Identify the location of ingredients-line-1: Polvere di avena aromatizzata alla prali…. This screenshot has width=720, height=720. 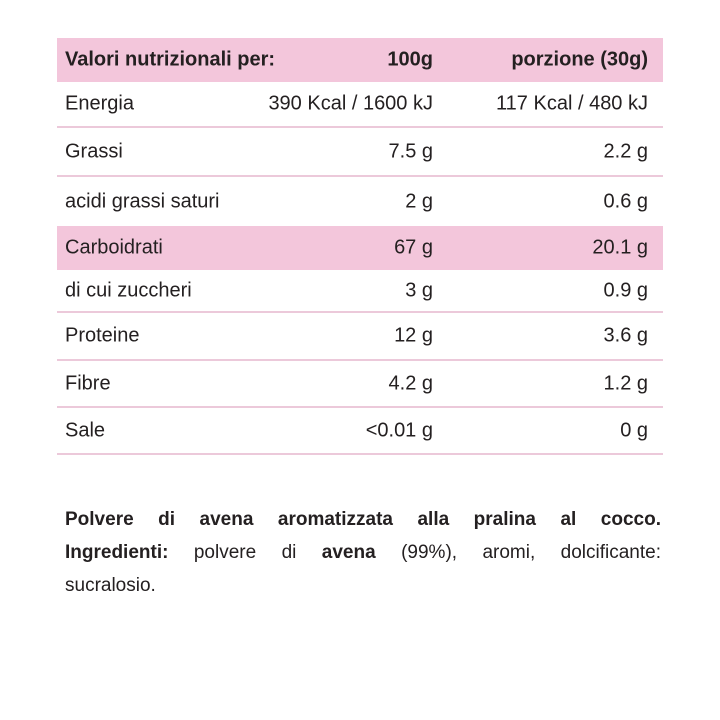
(363, 519).